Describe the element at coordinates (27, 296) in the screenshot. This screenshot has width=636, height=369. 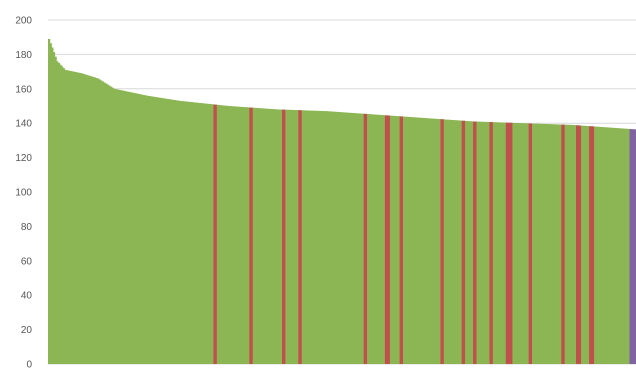
I see `y-tick-label: 40` at that location.